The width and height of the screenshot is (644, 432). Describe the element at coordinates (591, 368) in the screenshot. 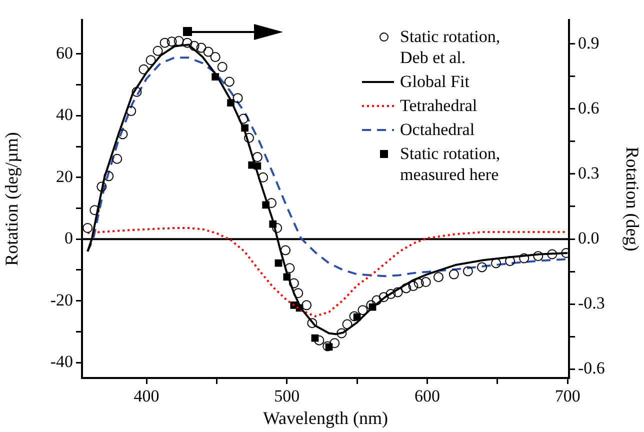

I see `y2-tick-label: -0.6` at that location.